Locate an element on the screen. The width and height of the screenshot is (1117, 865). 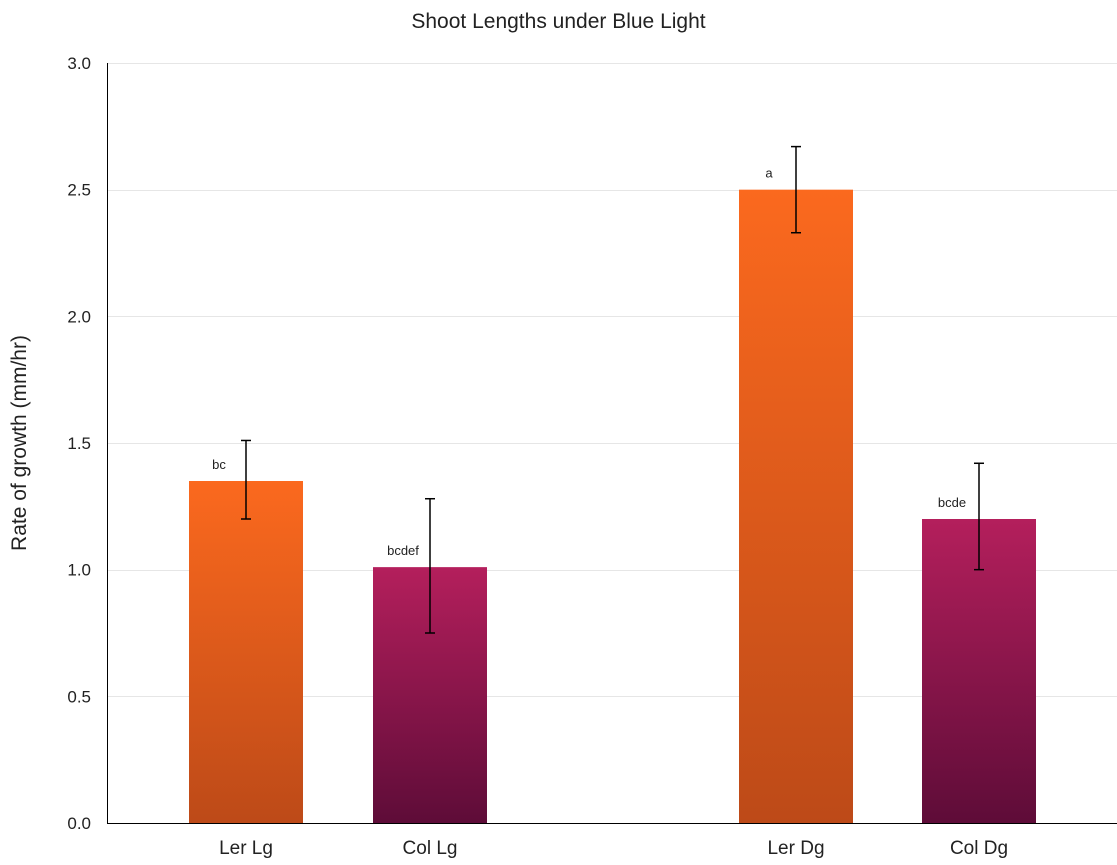
y-tick-label: 0.0 is located at coordinates (79, 823).